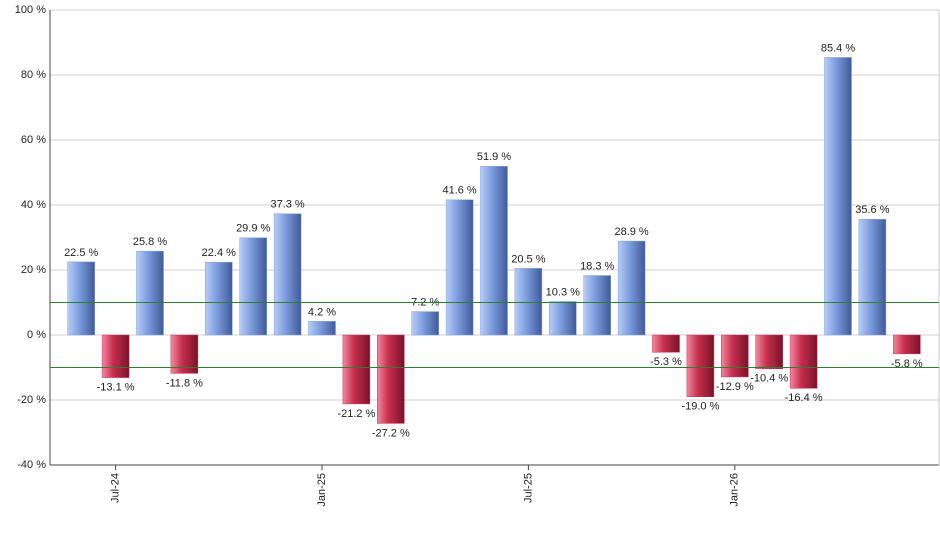 Image resolution: width=940 pixels, height=555 pixels. I want to click on value-label: -10.4 %, so click(769, 379).